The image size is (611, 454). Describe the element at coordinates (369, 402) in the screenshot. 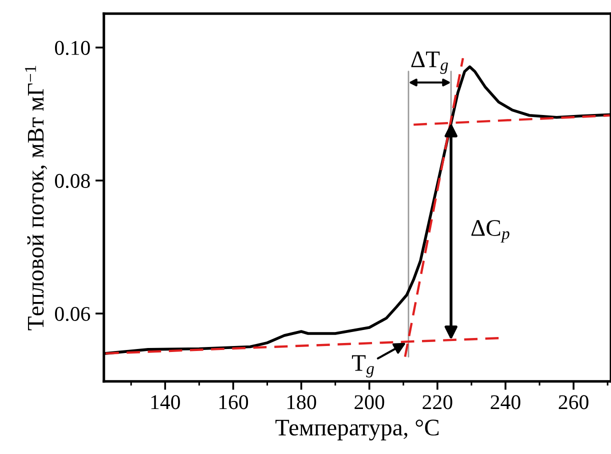

I see `x-tick-label: 200` at that location.